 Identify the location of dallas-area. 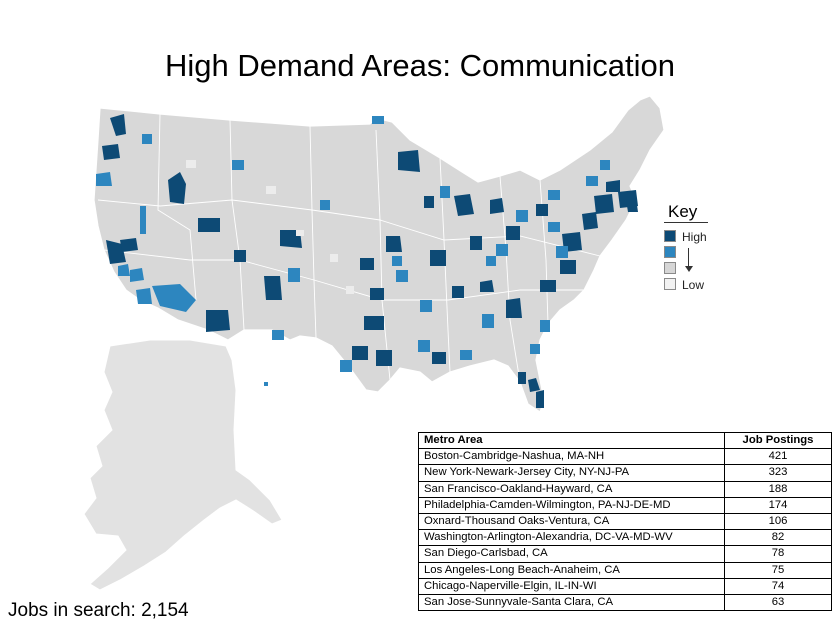
(374, 323).